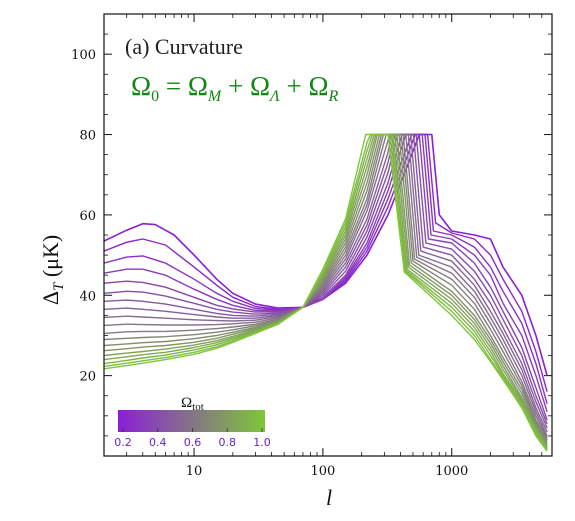 This screenshot has width=575, height=521. Describe the element at coordinates (87, 136) in the screenshot. I see `y-tick-label: 80` at that location.